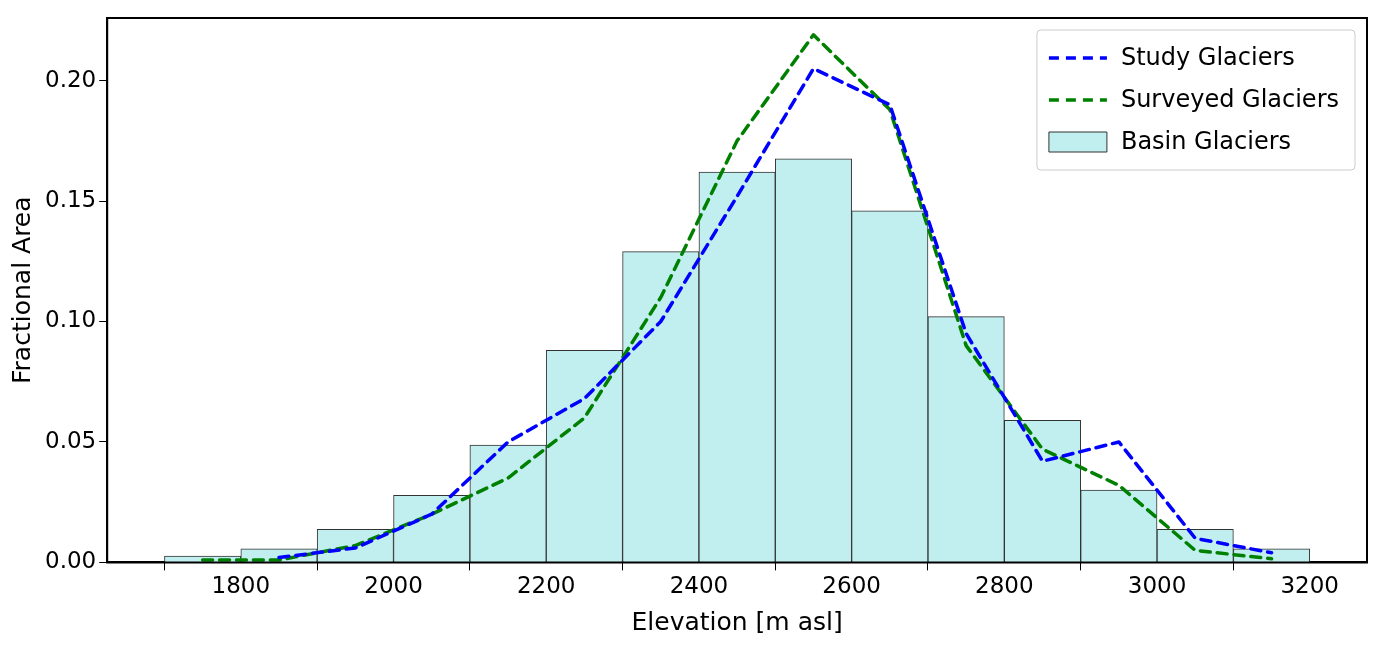 Image resolution: width=1375 pixels, height=646 pixels. I want to click on x-tick-label: 3200, so click(1310, 585).